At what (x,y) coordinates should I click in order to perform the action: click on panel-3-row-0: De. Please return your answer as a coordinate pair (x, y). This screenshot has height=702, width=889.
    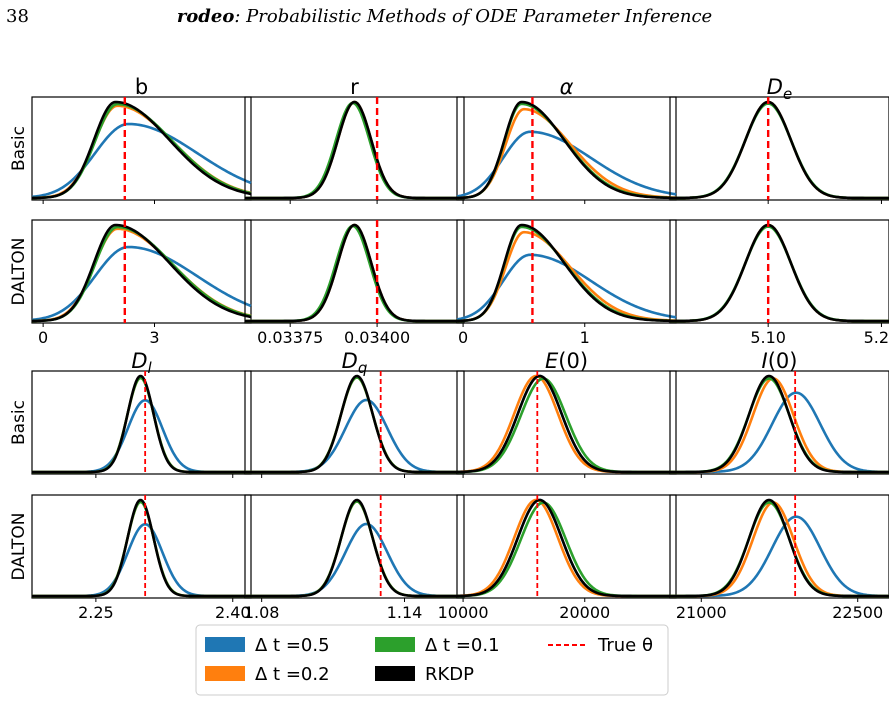
    Looking at the image, I should click on (779, 139).